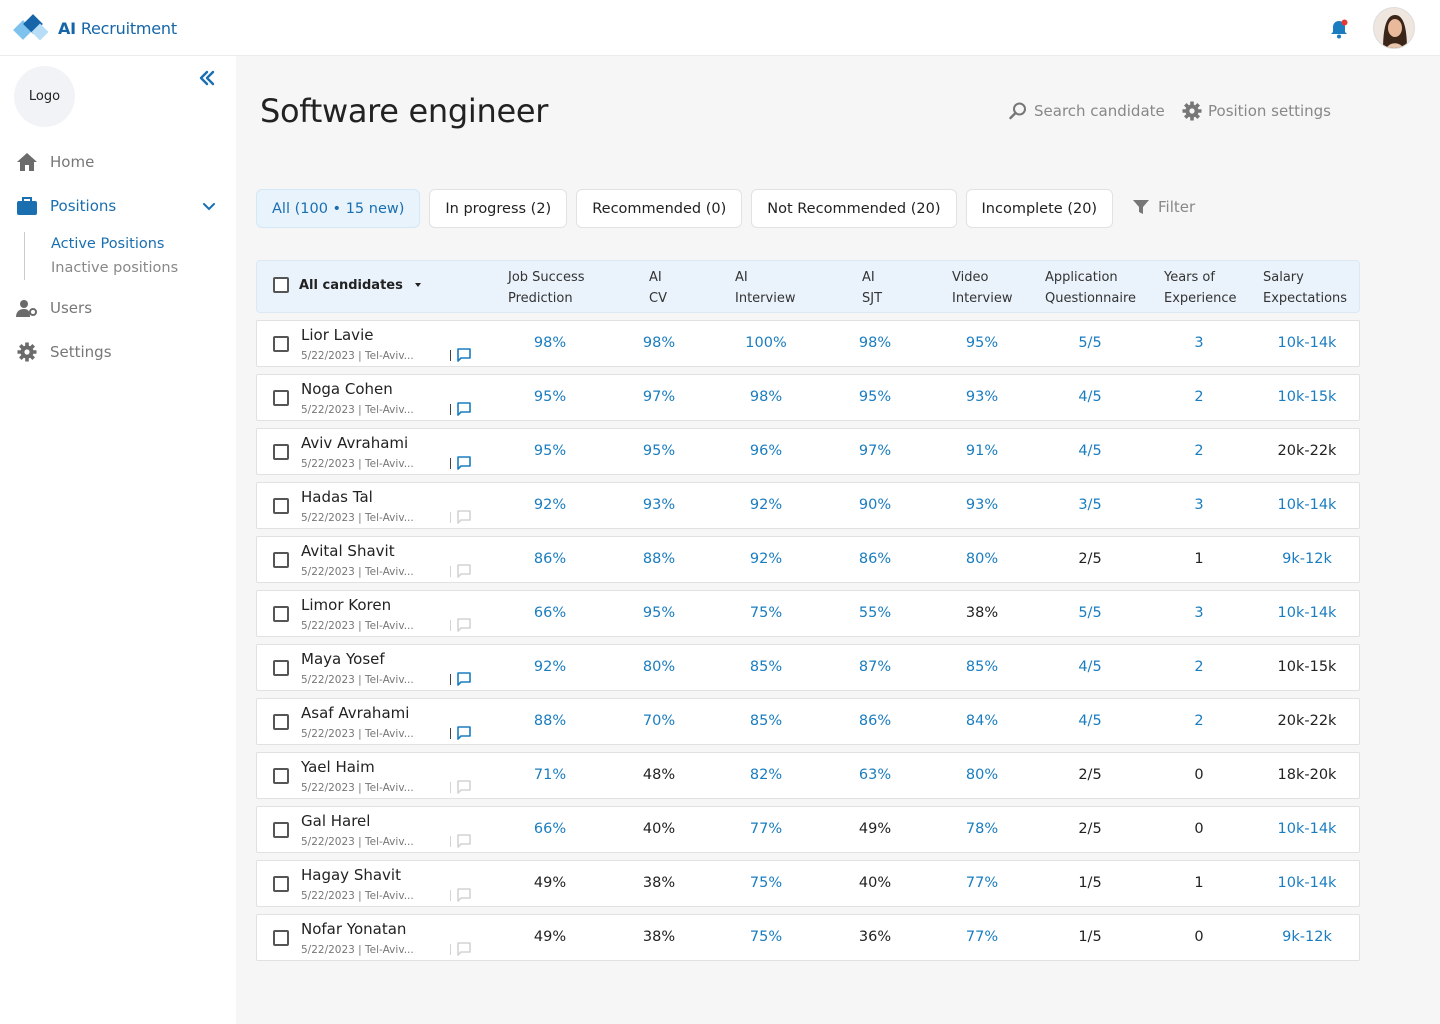 The width and height of the screenshot is (1440, 1024). Describe the element at coordinates (766, 667) in the screenshot. I see `cell-ai-interview: 85%` at that location.